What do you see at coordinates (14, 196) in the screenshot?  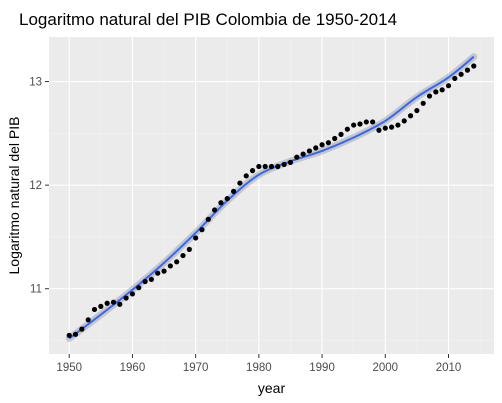 I see `y-axis-title: Logaritmo natural del PIB` at bounding box center [14, 196].